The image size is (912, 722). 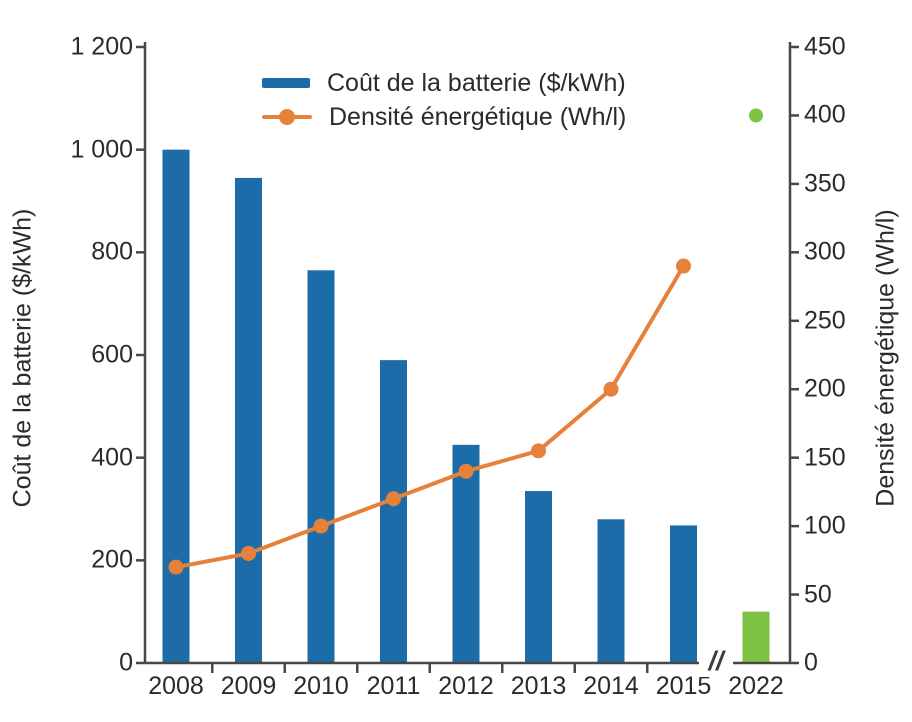 What do you see at coordinates (825, 320) in the screenshot?
I see `right-axis-tick-label: 250` at bounding box center [825, 320].